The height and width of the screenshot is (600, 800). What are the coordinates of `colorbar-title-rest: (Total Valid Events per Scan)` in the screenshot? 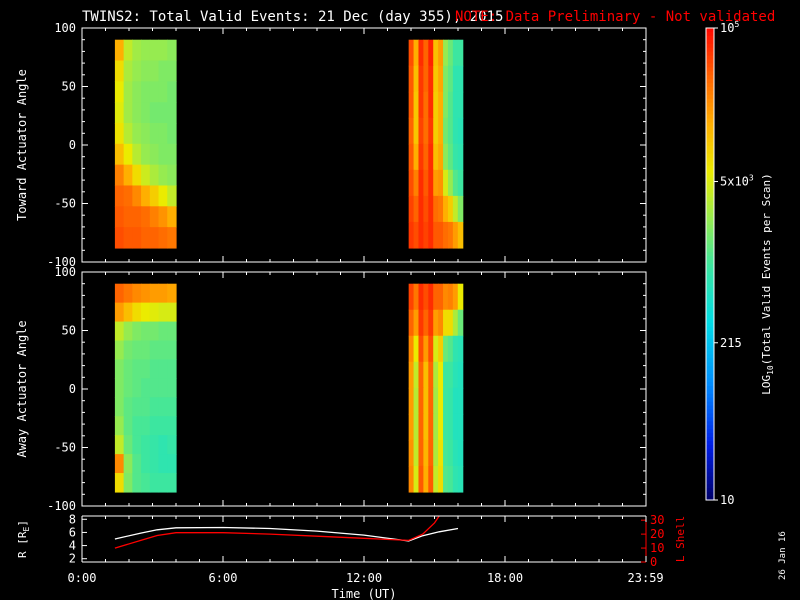 It's located at (766, 269).